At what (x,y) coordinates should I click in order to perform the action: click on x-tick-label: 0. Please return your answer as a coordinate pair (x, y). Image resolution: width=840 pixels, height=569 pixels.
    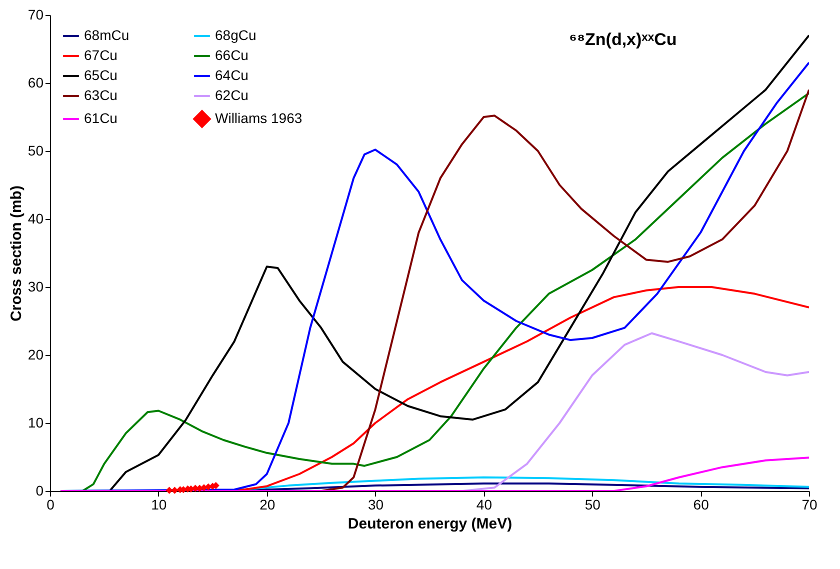
    Looking at the image, I should click on (50, 504).